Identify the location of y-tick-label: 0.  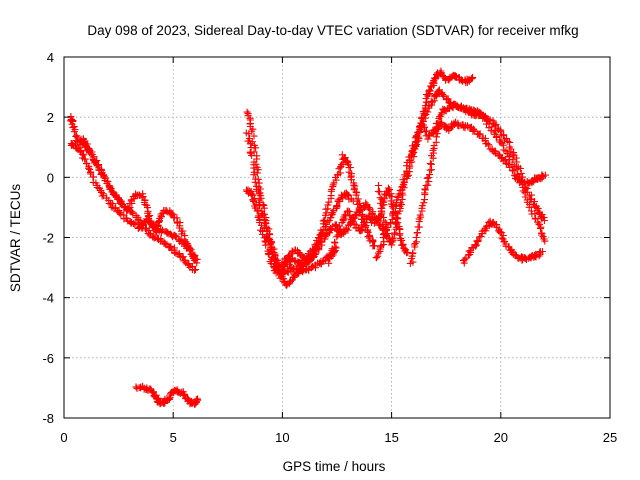
(50, 177).